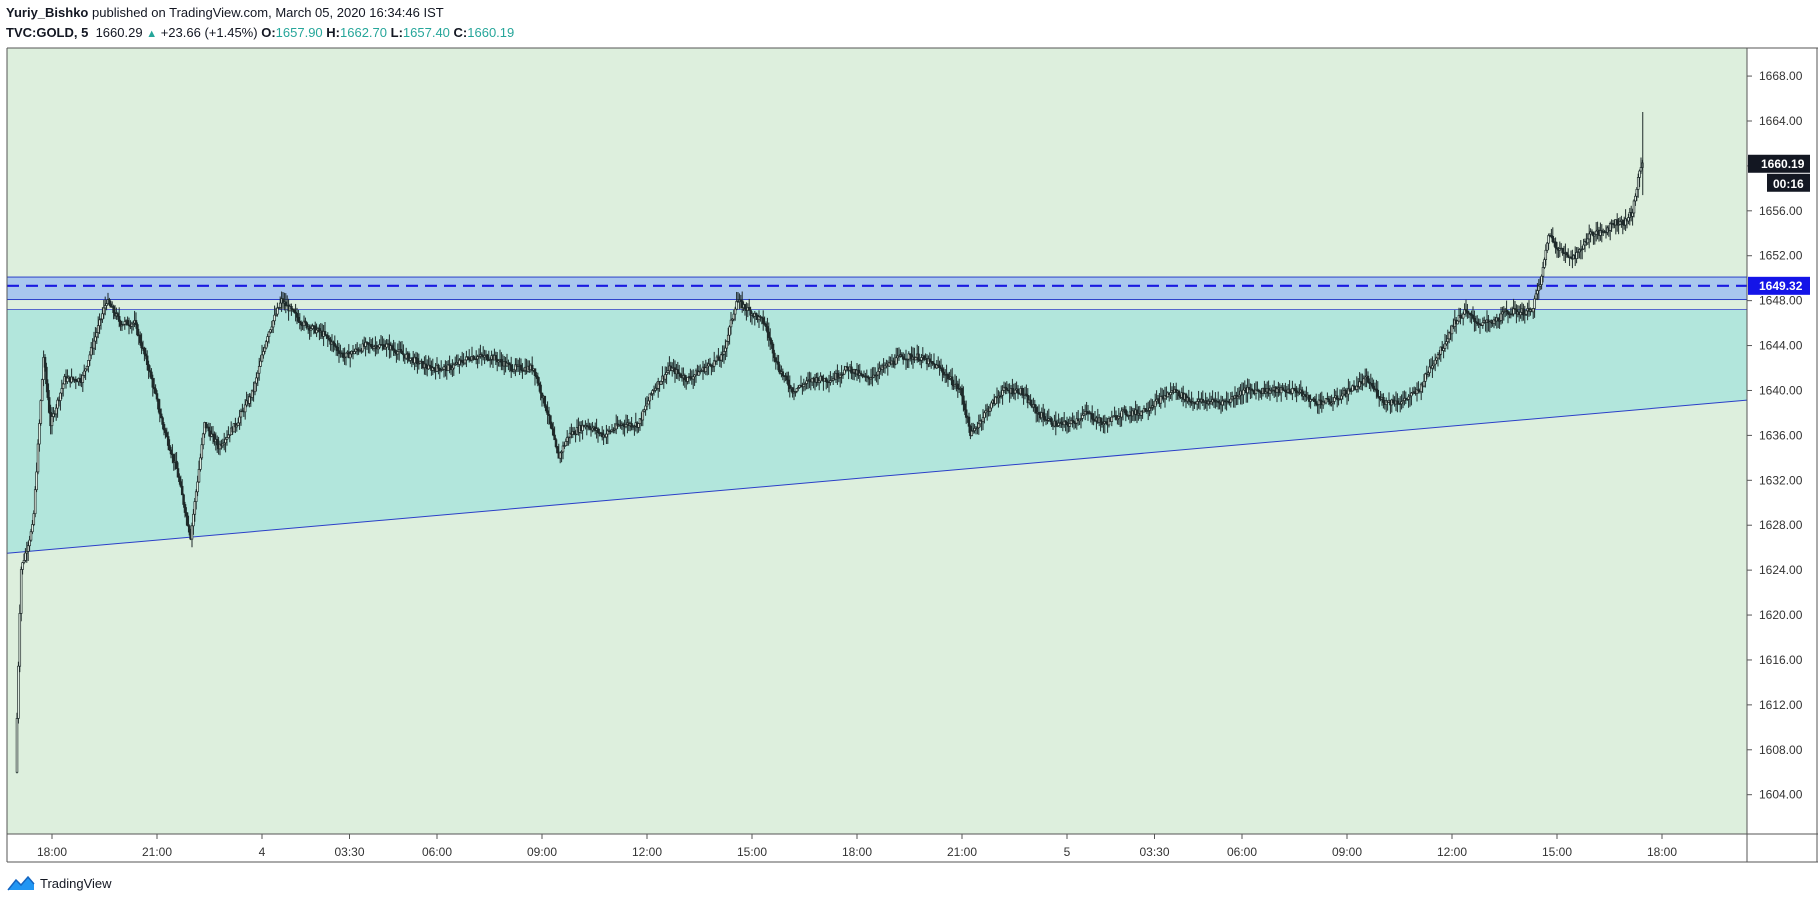 The height and width of the screenshot is (904, 1818). I want to click on resistance-zone-box, so click(877, 288).